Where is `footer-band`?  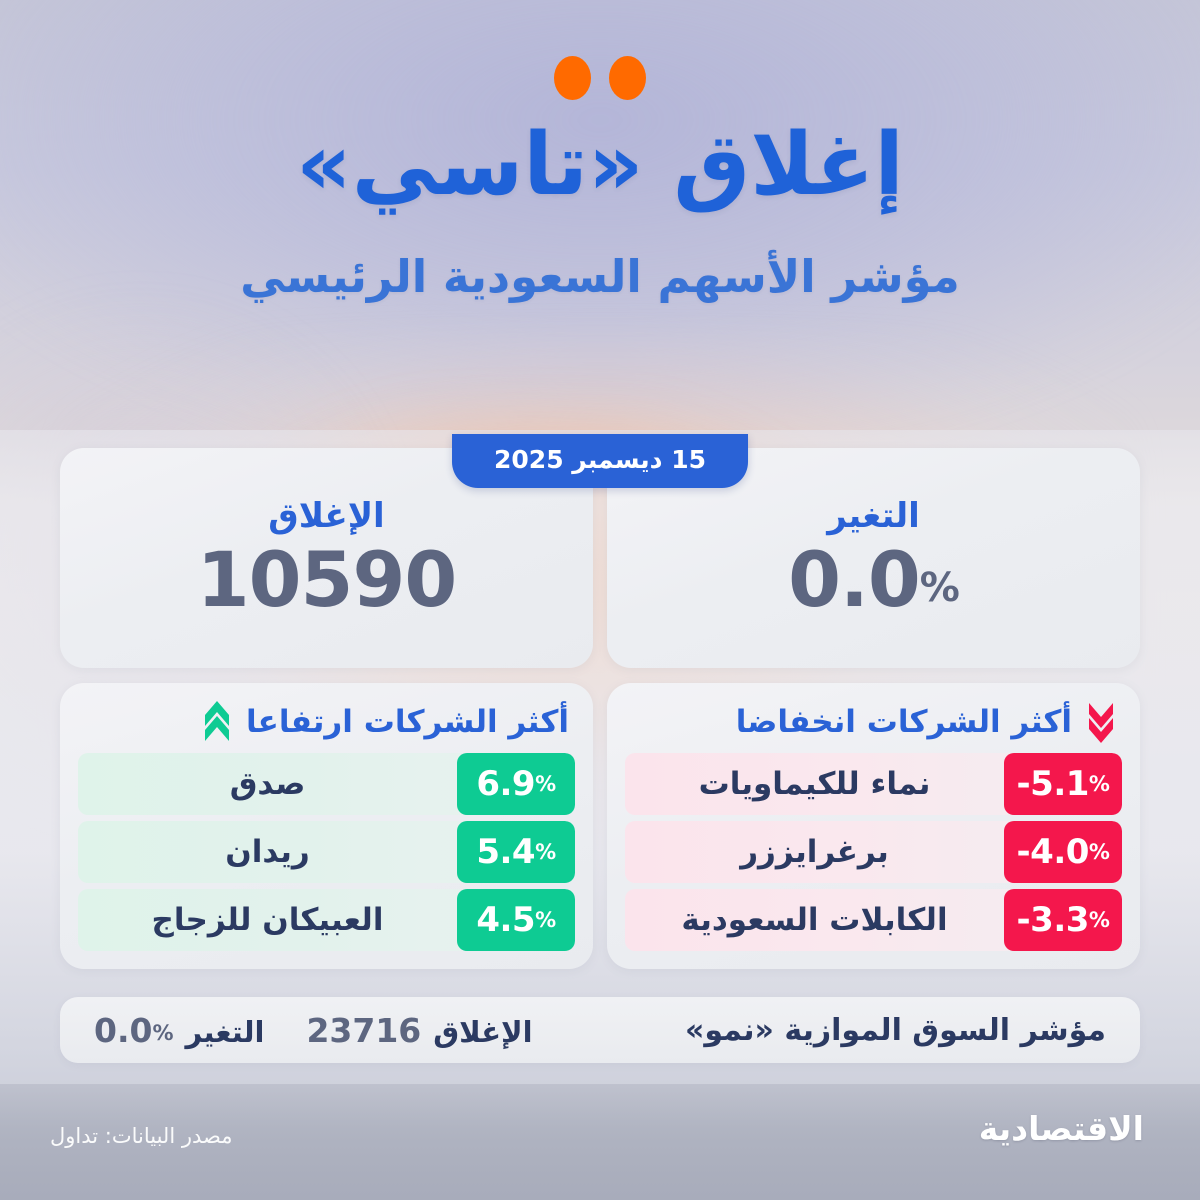 footer-band is located at coordinates (600, 1142).